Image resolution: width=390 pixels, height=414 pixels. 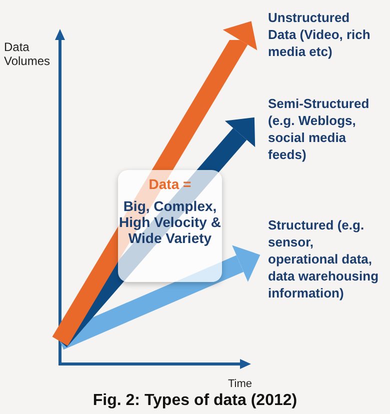 I want to click on series-label: Structured (e.g. sensor, operational data, data warehousing information), so click(x=323, y=259).